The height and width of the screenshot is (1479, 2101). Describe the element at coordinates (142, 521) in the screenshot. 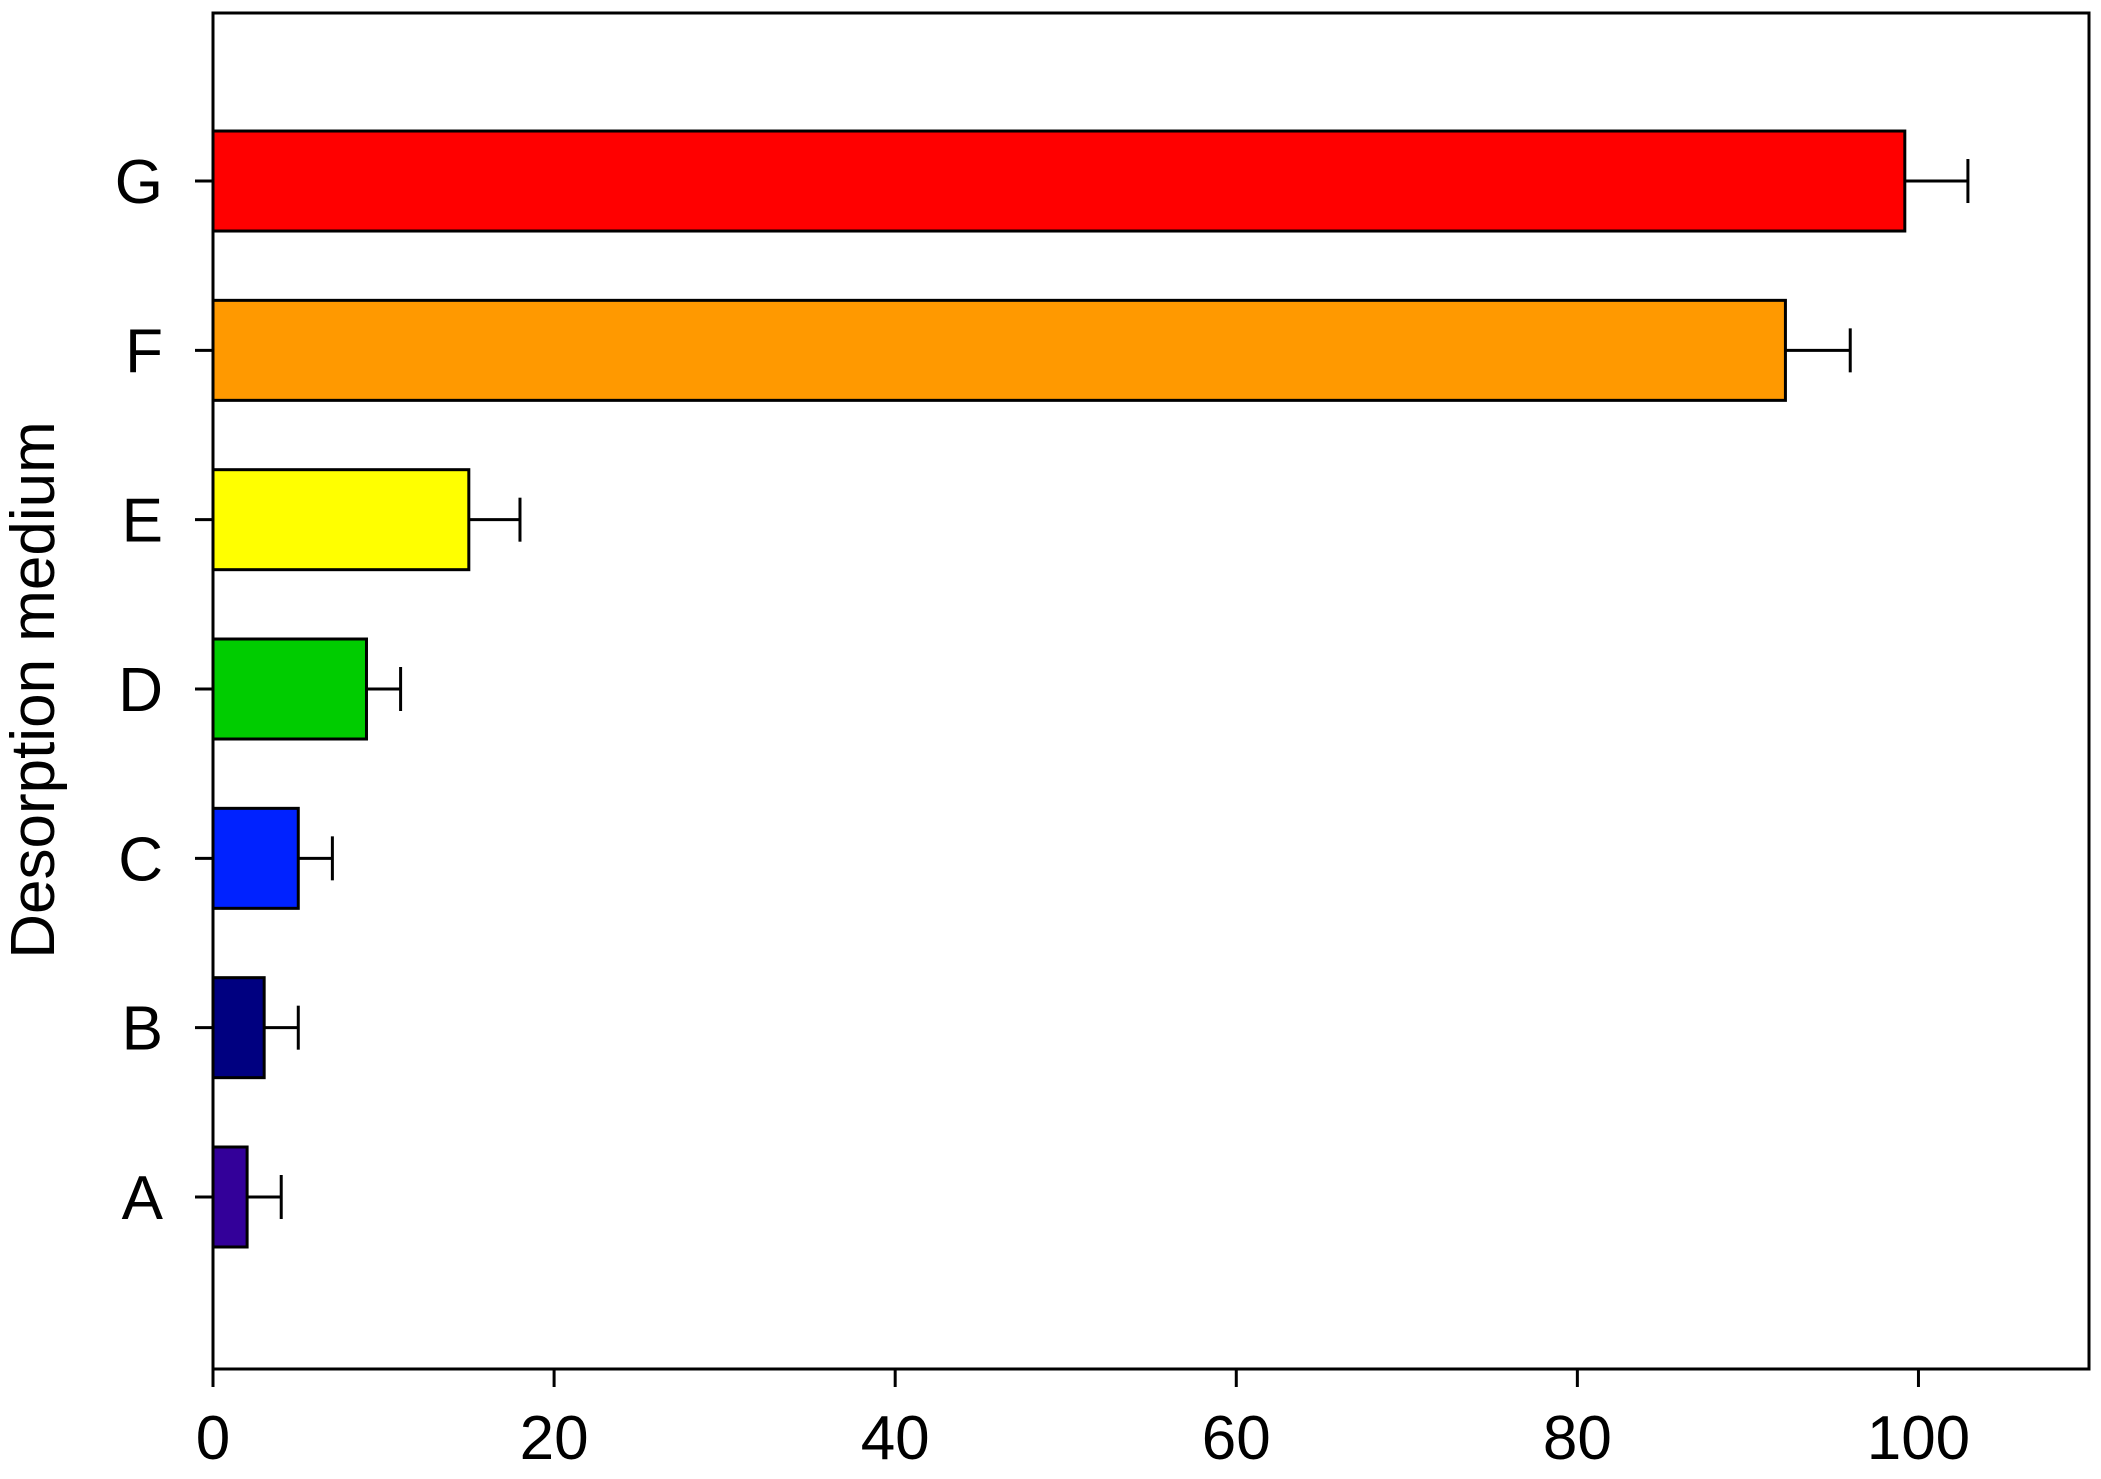

I see `y-tick-label-e: E` at that location.